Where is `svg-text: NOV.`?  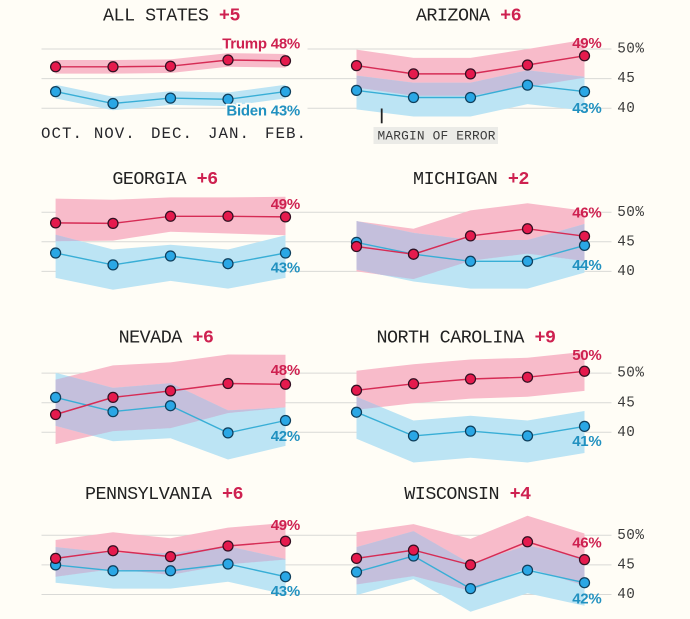
svg-text: NOV. is located at coordinates (115, 134).